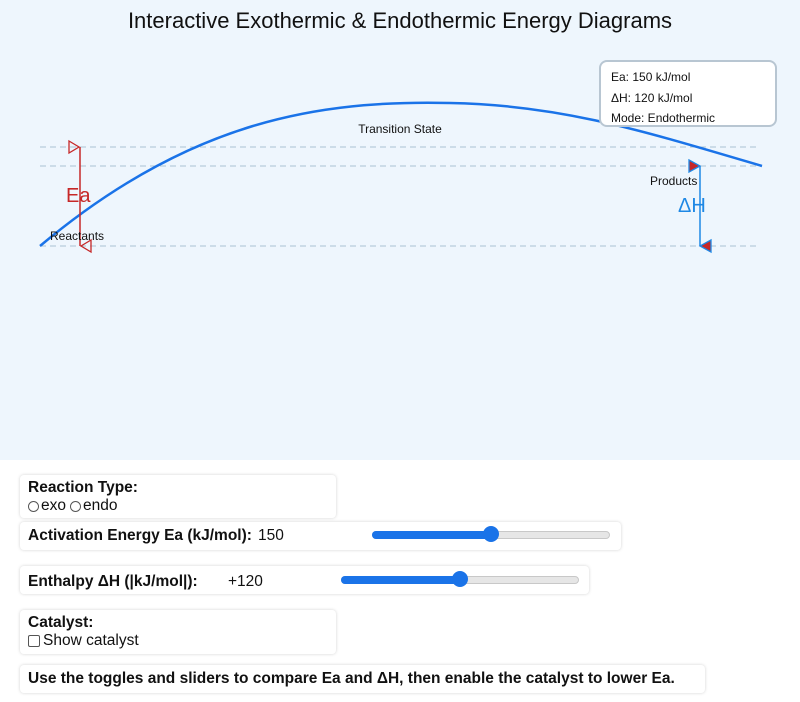  I want to click on tooltip-mode: Mode: Endothermic, so click(663, 118).